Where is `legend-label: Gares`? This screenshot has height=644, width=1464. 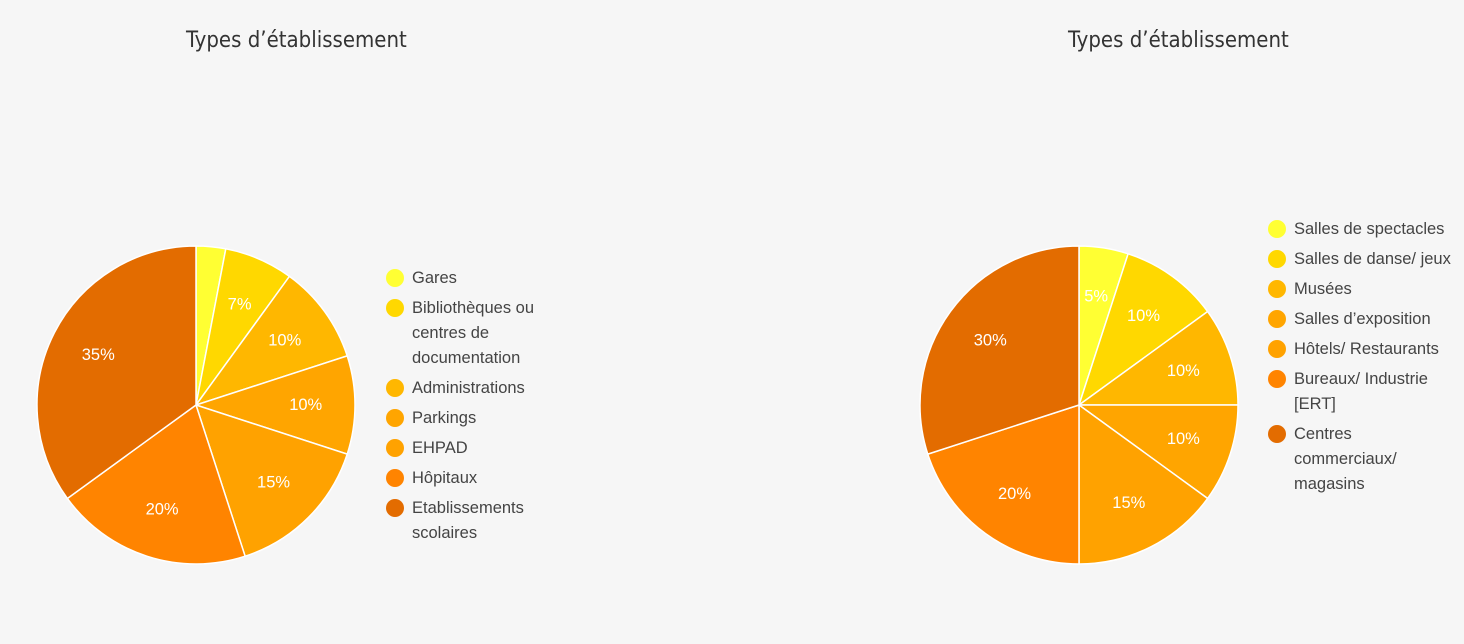
legend-label: Gares is located at coordinates (434, 278).